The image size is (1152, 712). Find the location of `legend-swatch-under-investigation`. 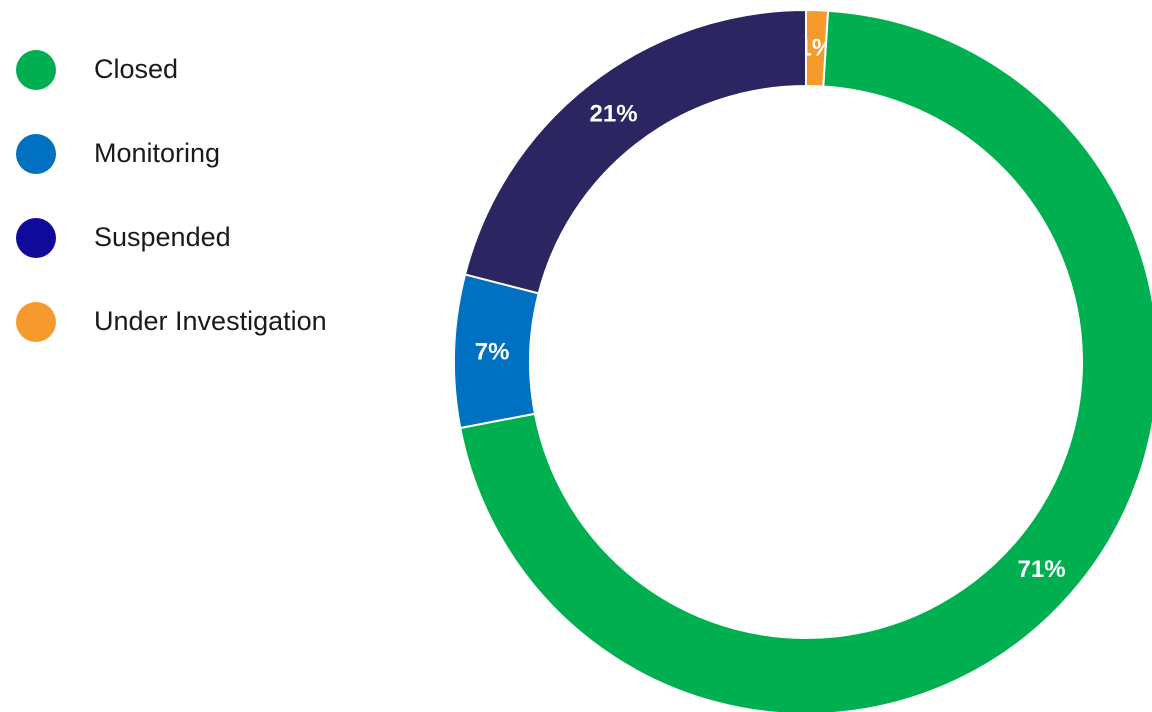

legend-swatch-under-investigation is located at coordinates (36, 322).